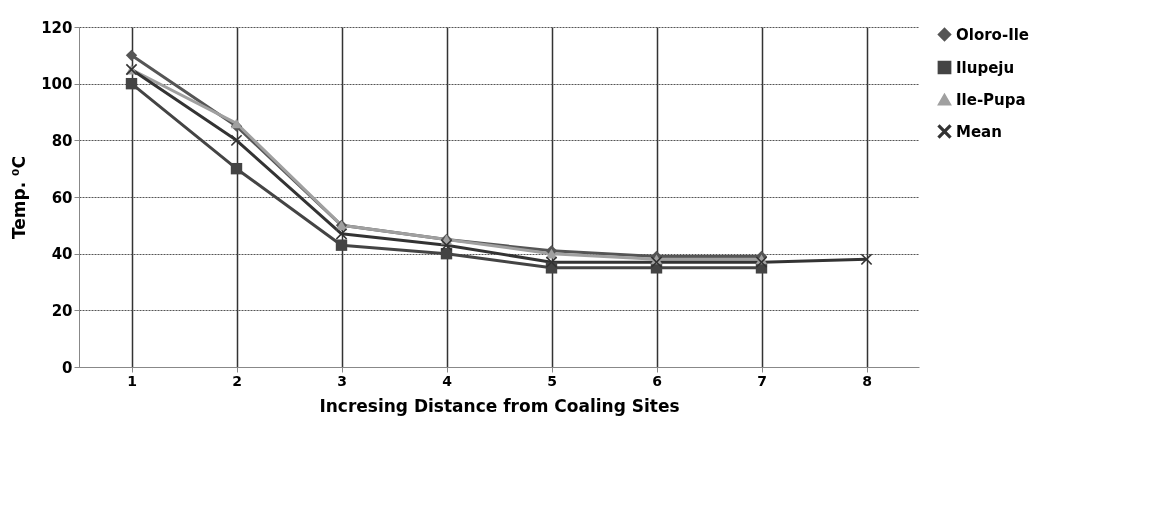  What do you see at coordinates (19, 197) in the screenshot?
I see `y-axis-title: Temp. ⁰C` at bounding box center [19, 197].